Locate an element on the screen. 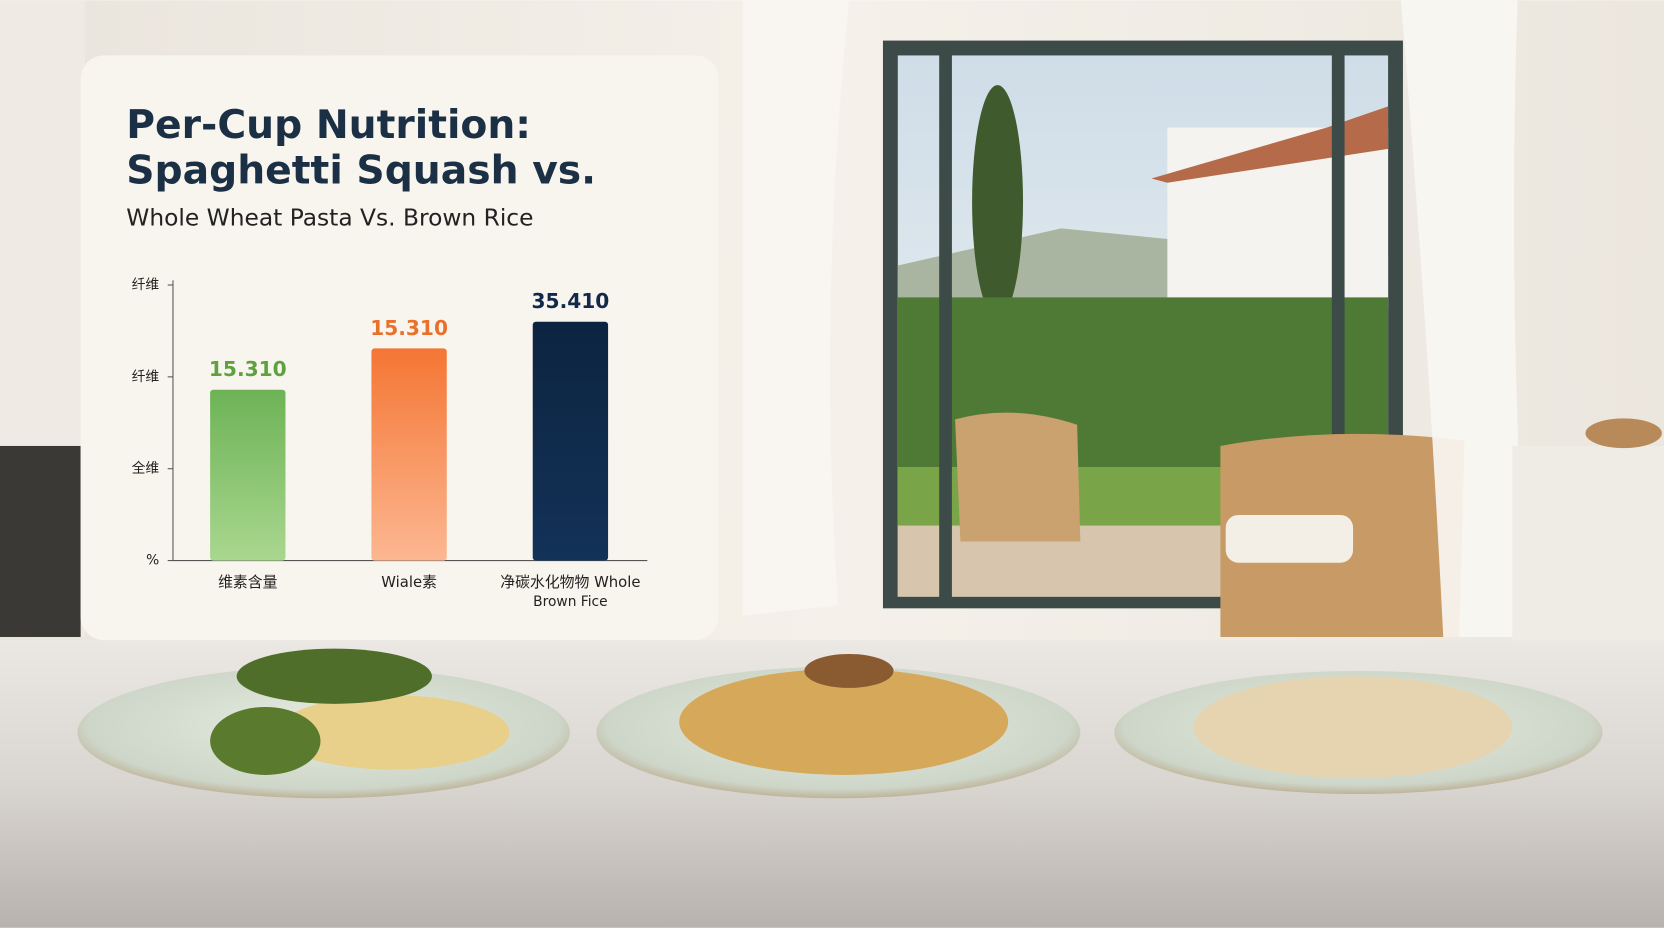 This screenshot has height=928, width=1664. chart-subtitle: Whole Wheat Pasta Vs. Brown Rice is located at coordinates (329, 217).